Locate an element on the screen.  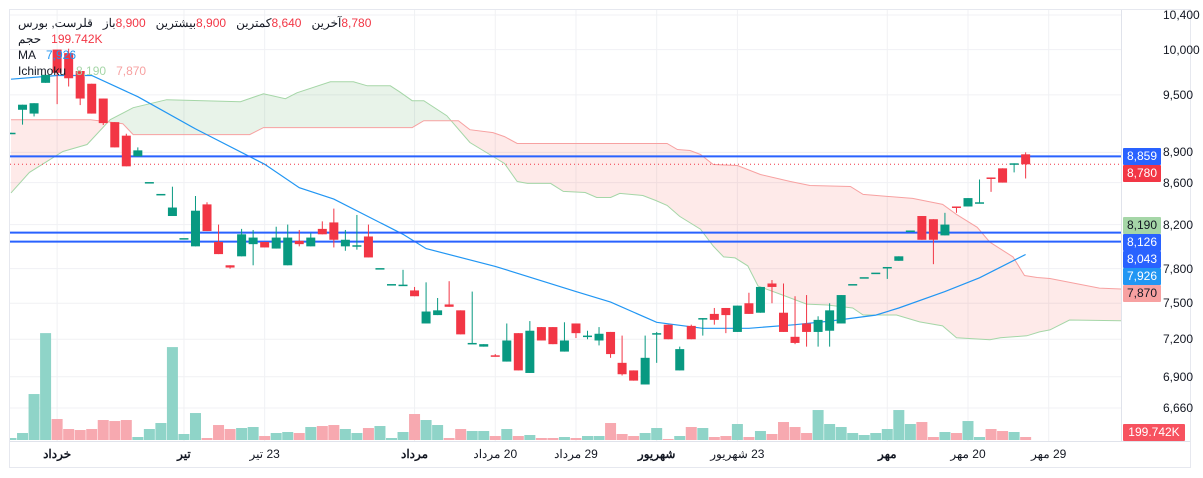
time-axis-label: شهریور is located at coordinates (656, 454).